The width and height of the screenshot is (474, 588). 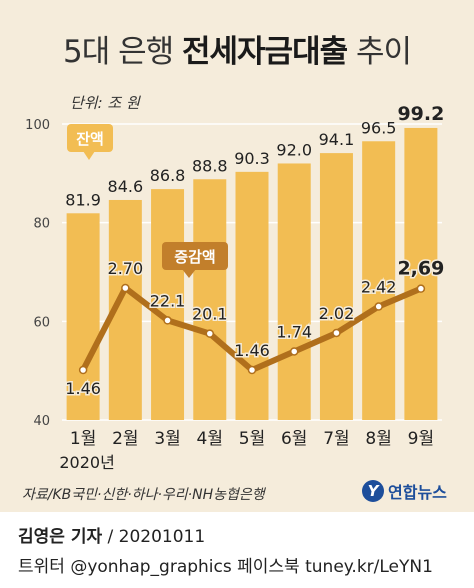 I want to click on bar-value-label: 90.3, so click(x=252, y=158).